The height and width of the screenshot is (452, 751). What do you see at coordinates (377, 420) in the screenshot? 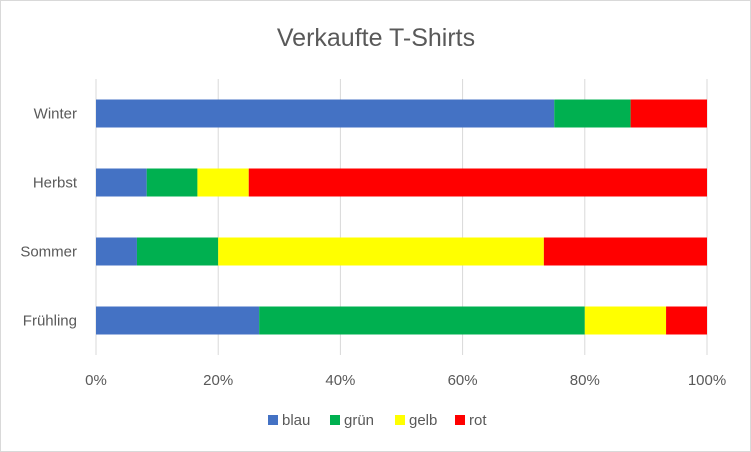
I see `legend: blau grün gelb rot` at bounding box center [377, 420].